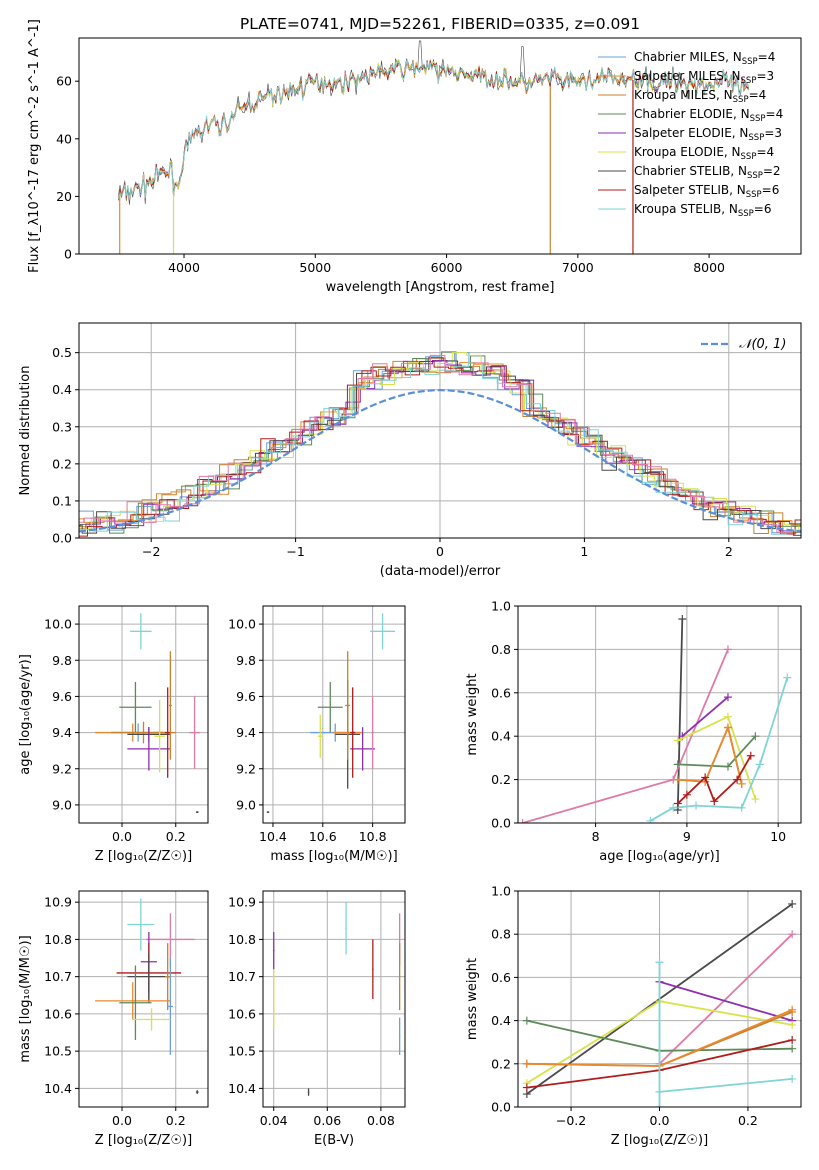 This screenshot has width=819, height=1170. Describe the element at coordinates (686, 209) in the screenshot. I see `legend-label-main: Kroupa STELIB, N` at that location.